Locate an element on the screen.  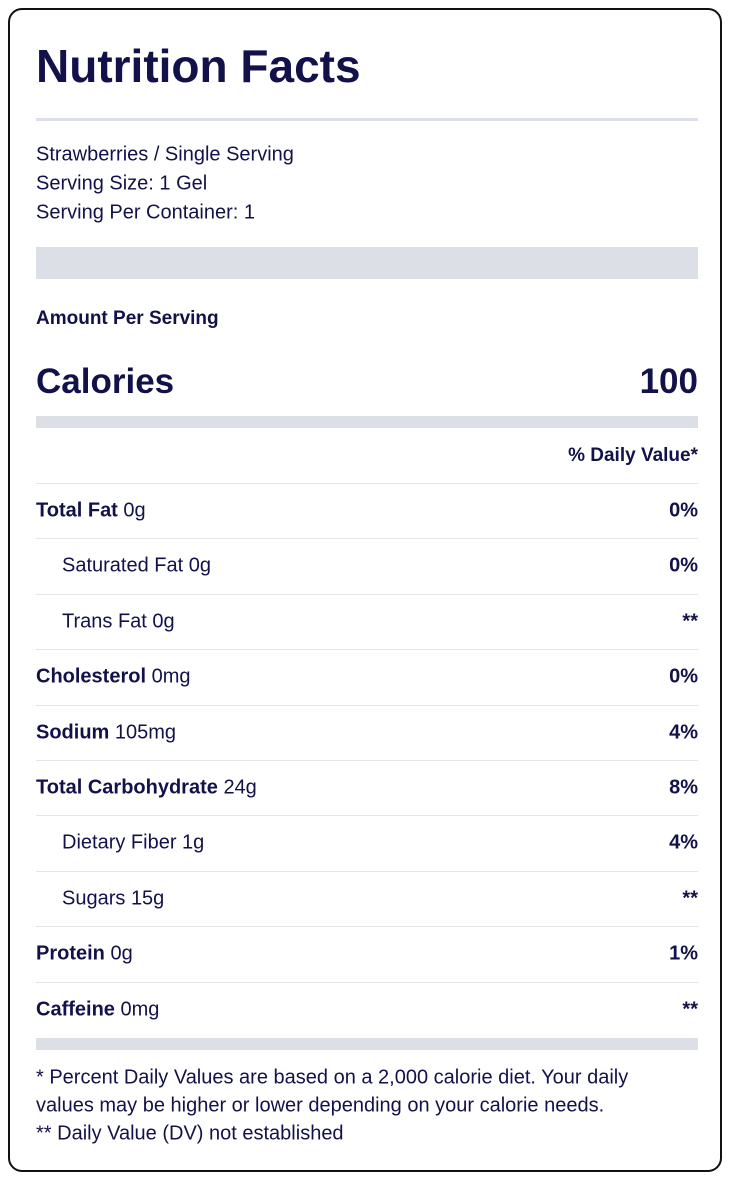
daily-value-header: % Daily Value* is located at coordinates (633, 455).